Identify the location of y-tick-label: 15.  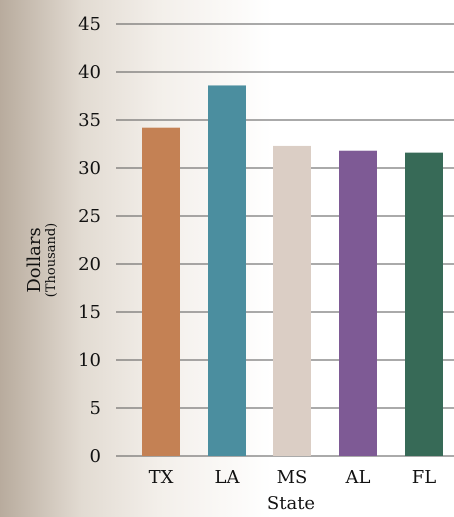
(89, 312).